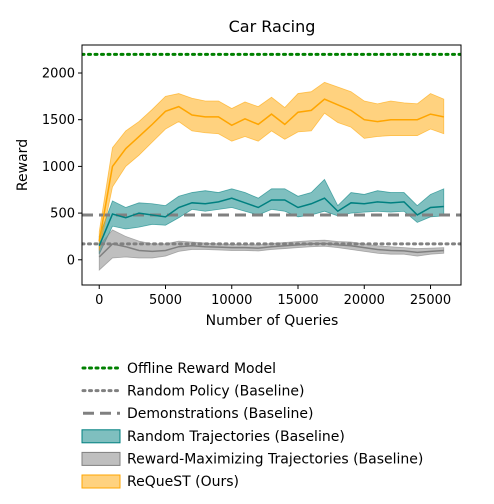  I want to click on legend-label: Offline Reward Model, so click(201, 369).